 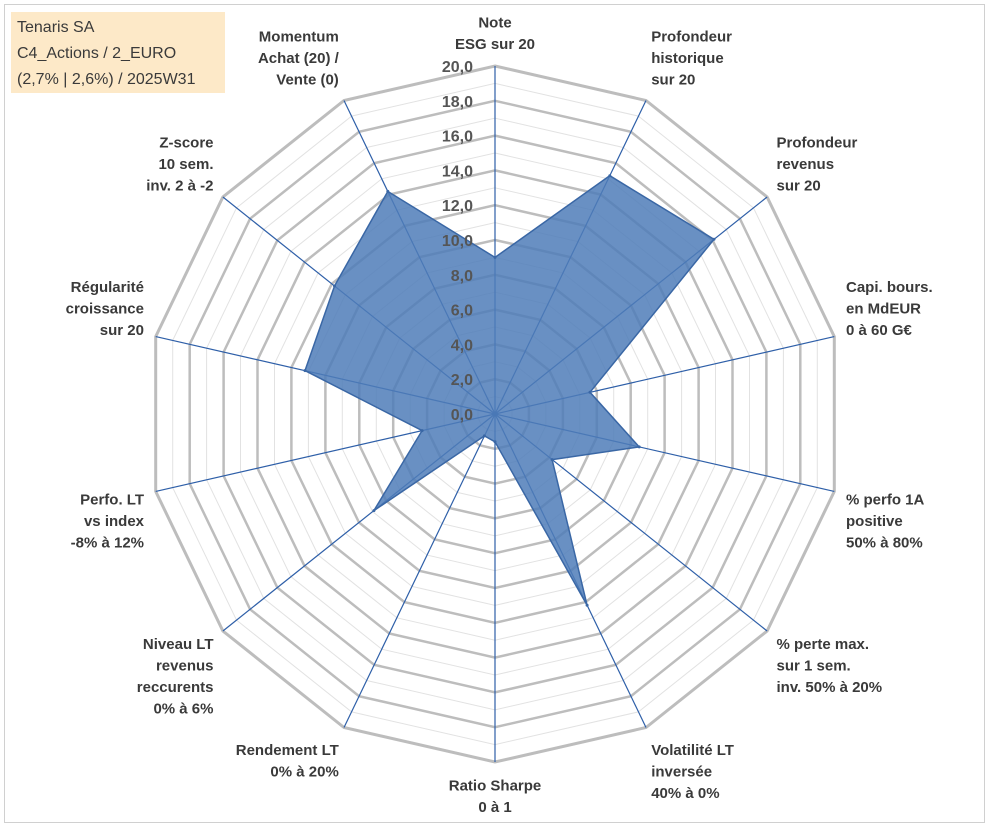 I want to click on info-category: C4_Actions / 2_EURO, so click(x=97, y=53).